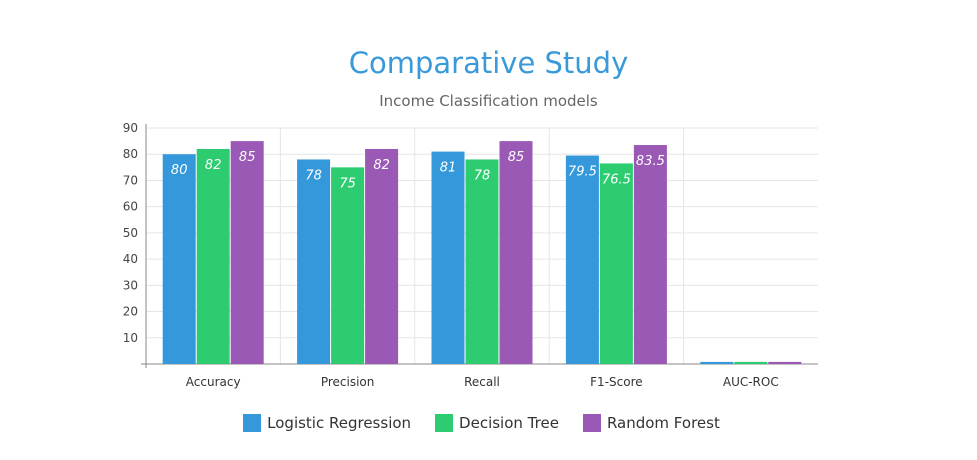  I want to click on legend-label: Decision Tree, so click(509, 423).